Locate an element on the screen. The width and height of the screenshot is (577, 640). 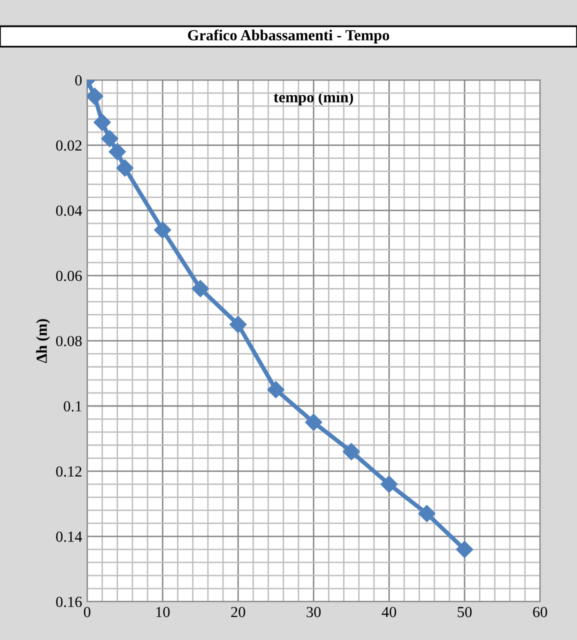
y-axis-title: Δh (m) is located at coordinates (43, 341).